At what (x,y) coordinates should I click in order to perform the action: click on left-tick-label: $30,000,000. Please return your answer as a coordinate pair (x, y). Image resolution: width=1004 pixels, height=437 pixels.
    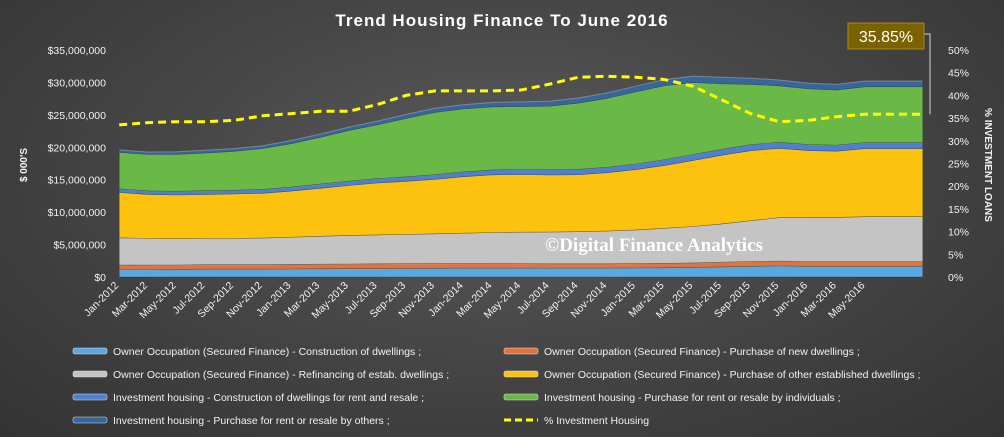
    Looking at the image, I should click on (77, 83).